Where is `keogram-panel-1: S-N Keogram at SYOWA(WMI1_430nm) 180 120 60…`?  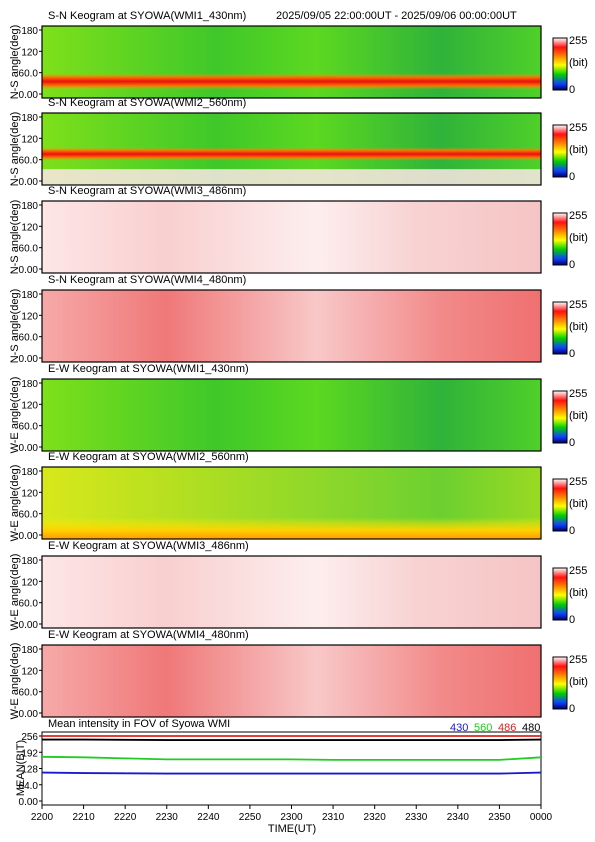 keogram-panel-1: S-N Keogram at SYOWA(WMI1_430nm) 180 120 60… is located at coordinates (298, 55).